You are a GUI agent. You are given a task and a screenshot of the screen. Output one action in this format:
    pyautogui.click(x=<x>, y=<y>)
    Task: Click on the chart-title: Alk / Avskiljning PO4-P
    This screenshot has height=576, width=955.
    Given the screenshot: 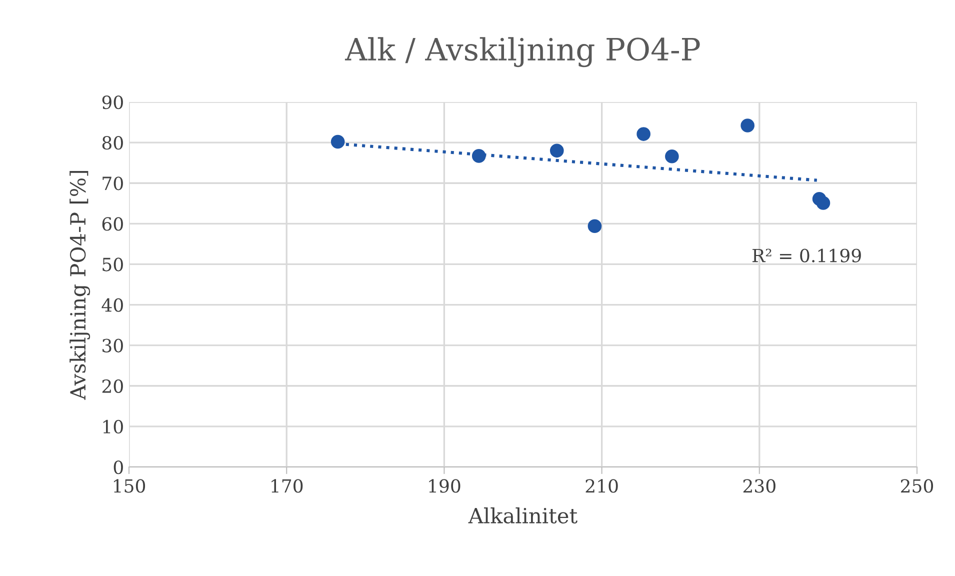 What is the action you would take?
    pyautogui.click(x=522, y=52)
    